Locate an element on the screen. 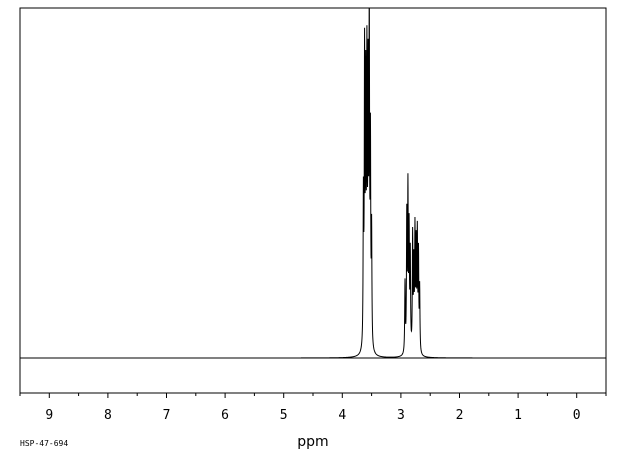  x-tick-label: 8 is located at coordinates (108, 415).